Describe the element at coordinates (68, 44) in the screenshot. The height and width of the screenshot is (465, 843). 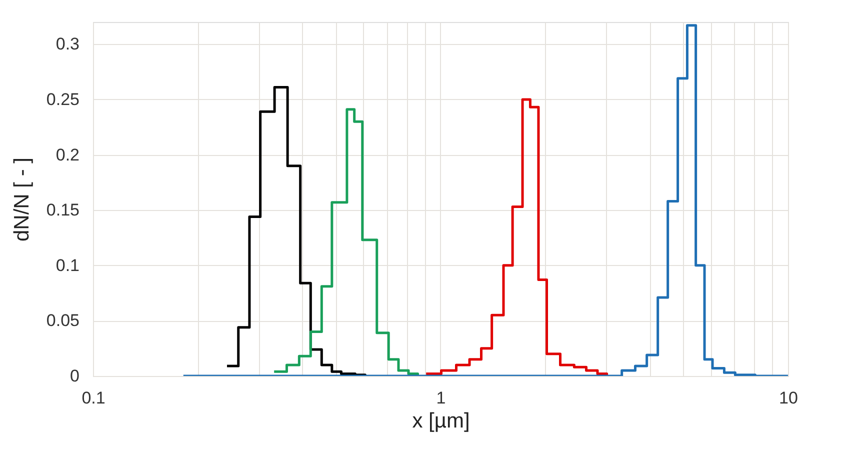
I see `y-tick-label: 0.3` at that location.